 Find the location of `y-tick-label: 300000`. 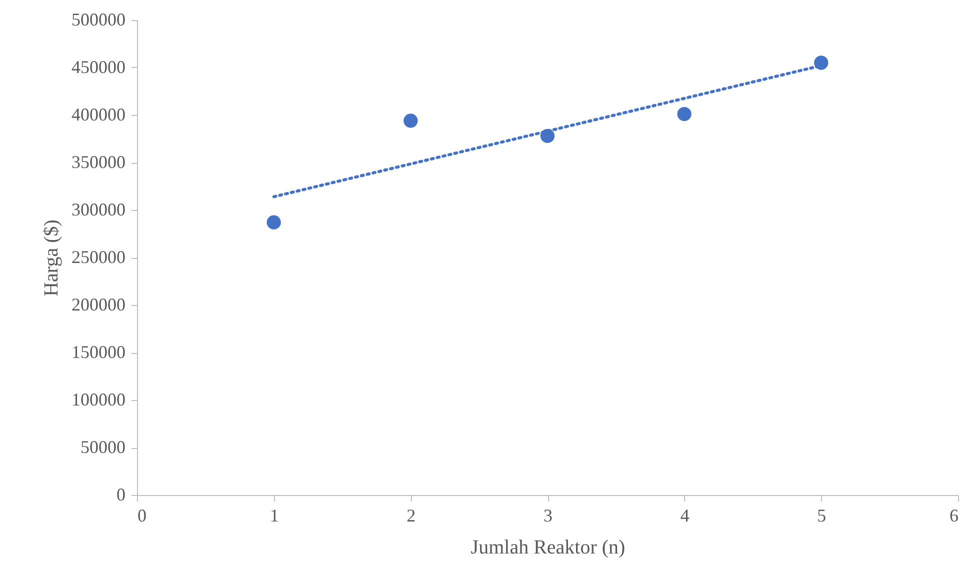

y-tick-label: 300000 is located at coordinates (99, 210).